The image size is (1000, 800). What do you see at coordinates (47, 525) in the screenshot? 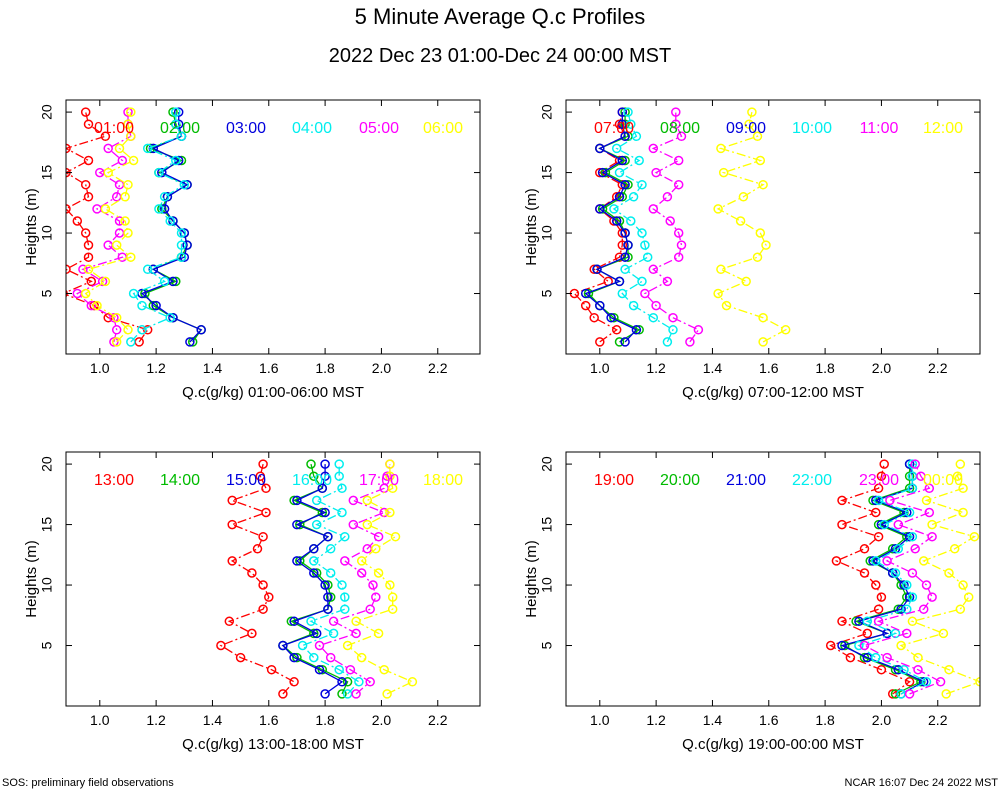
I see `y-tick-label: 15` at bounding box center [47, 525].